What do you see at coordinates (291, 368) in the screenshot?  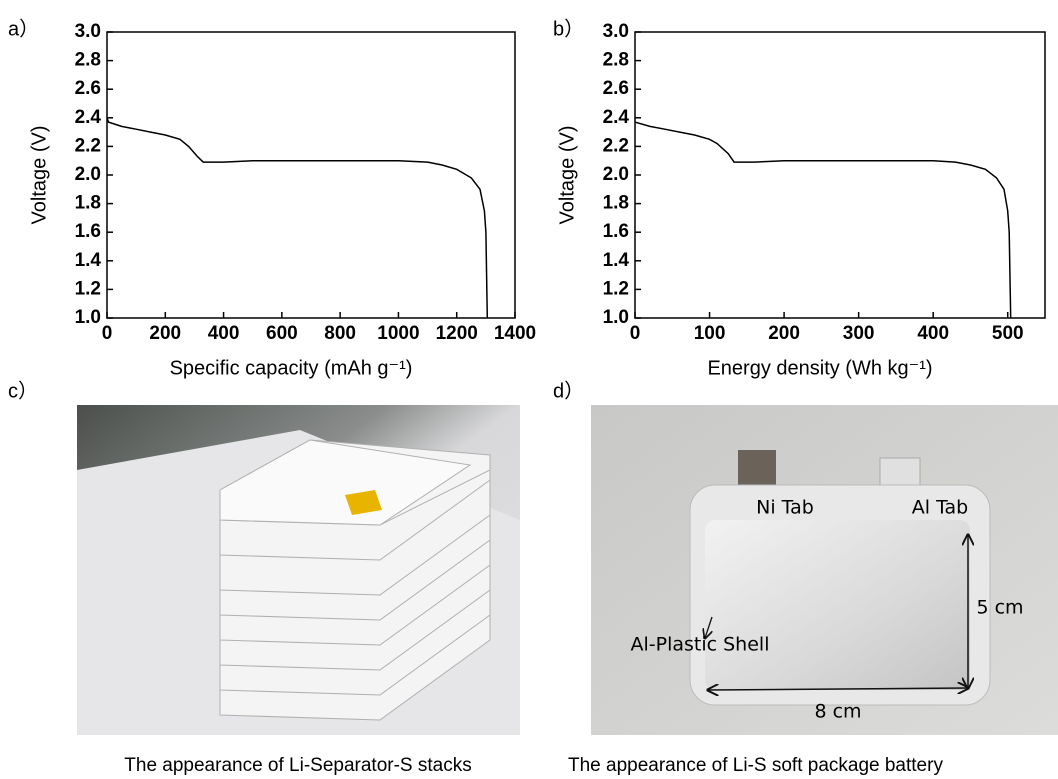 I see `x-axis-label: Specific capacity (mAh g⁻¹)` at bounding box center [291, 368].